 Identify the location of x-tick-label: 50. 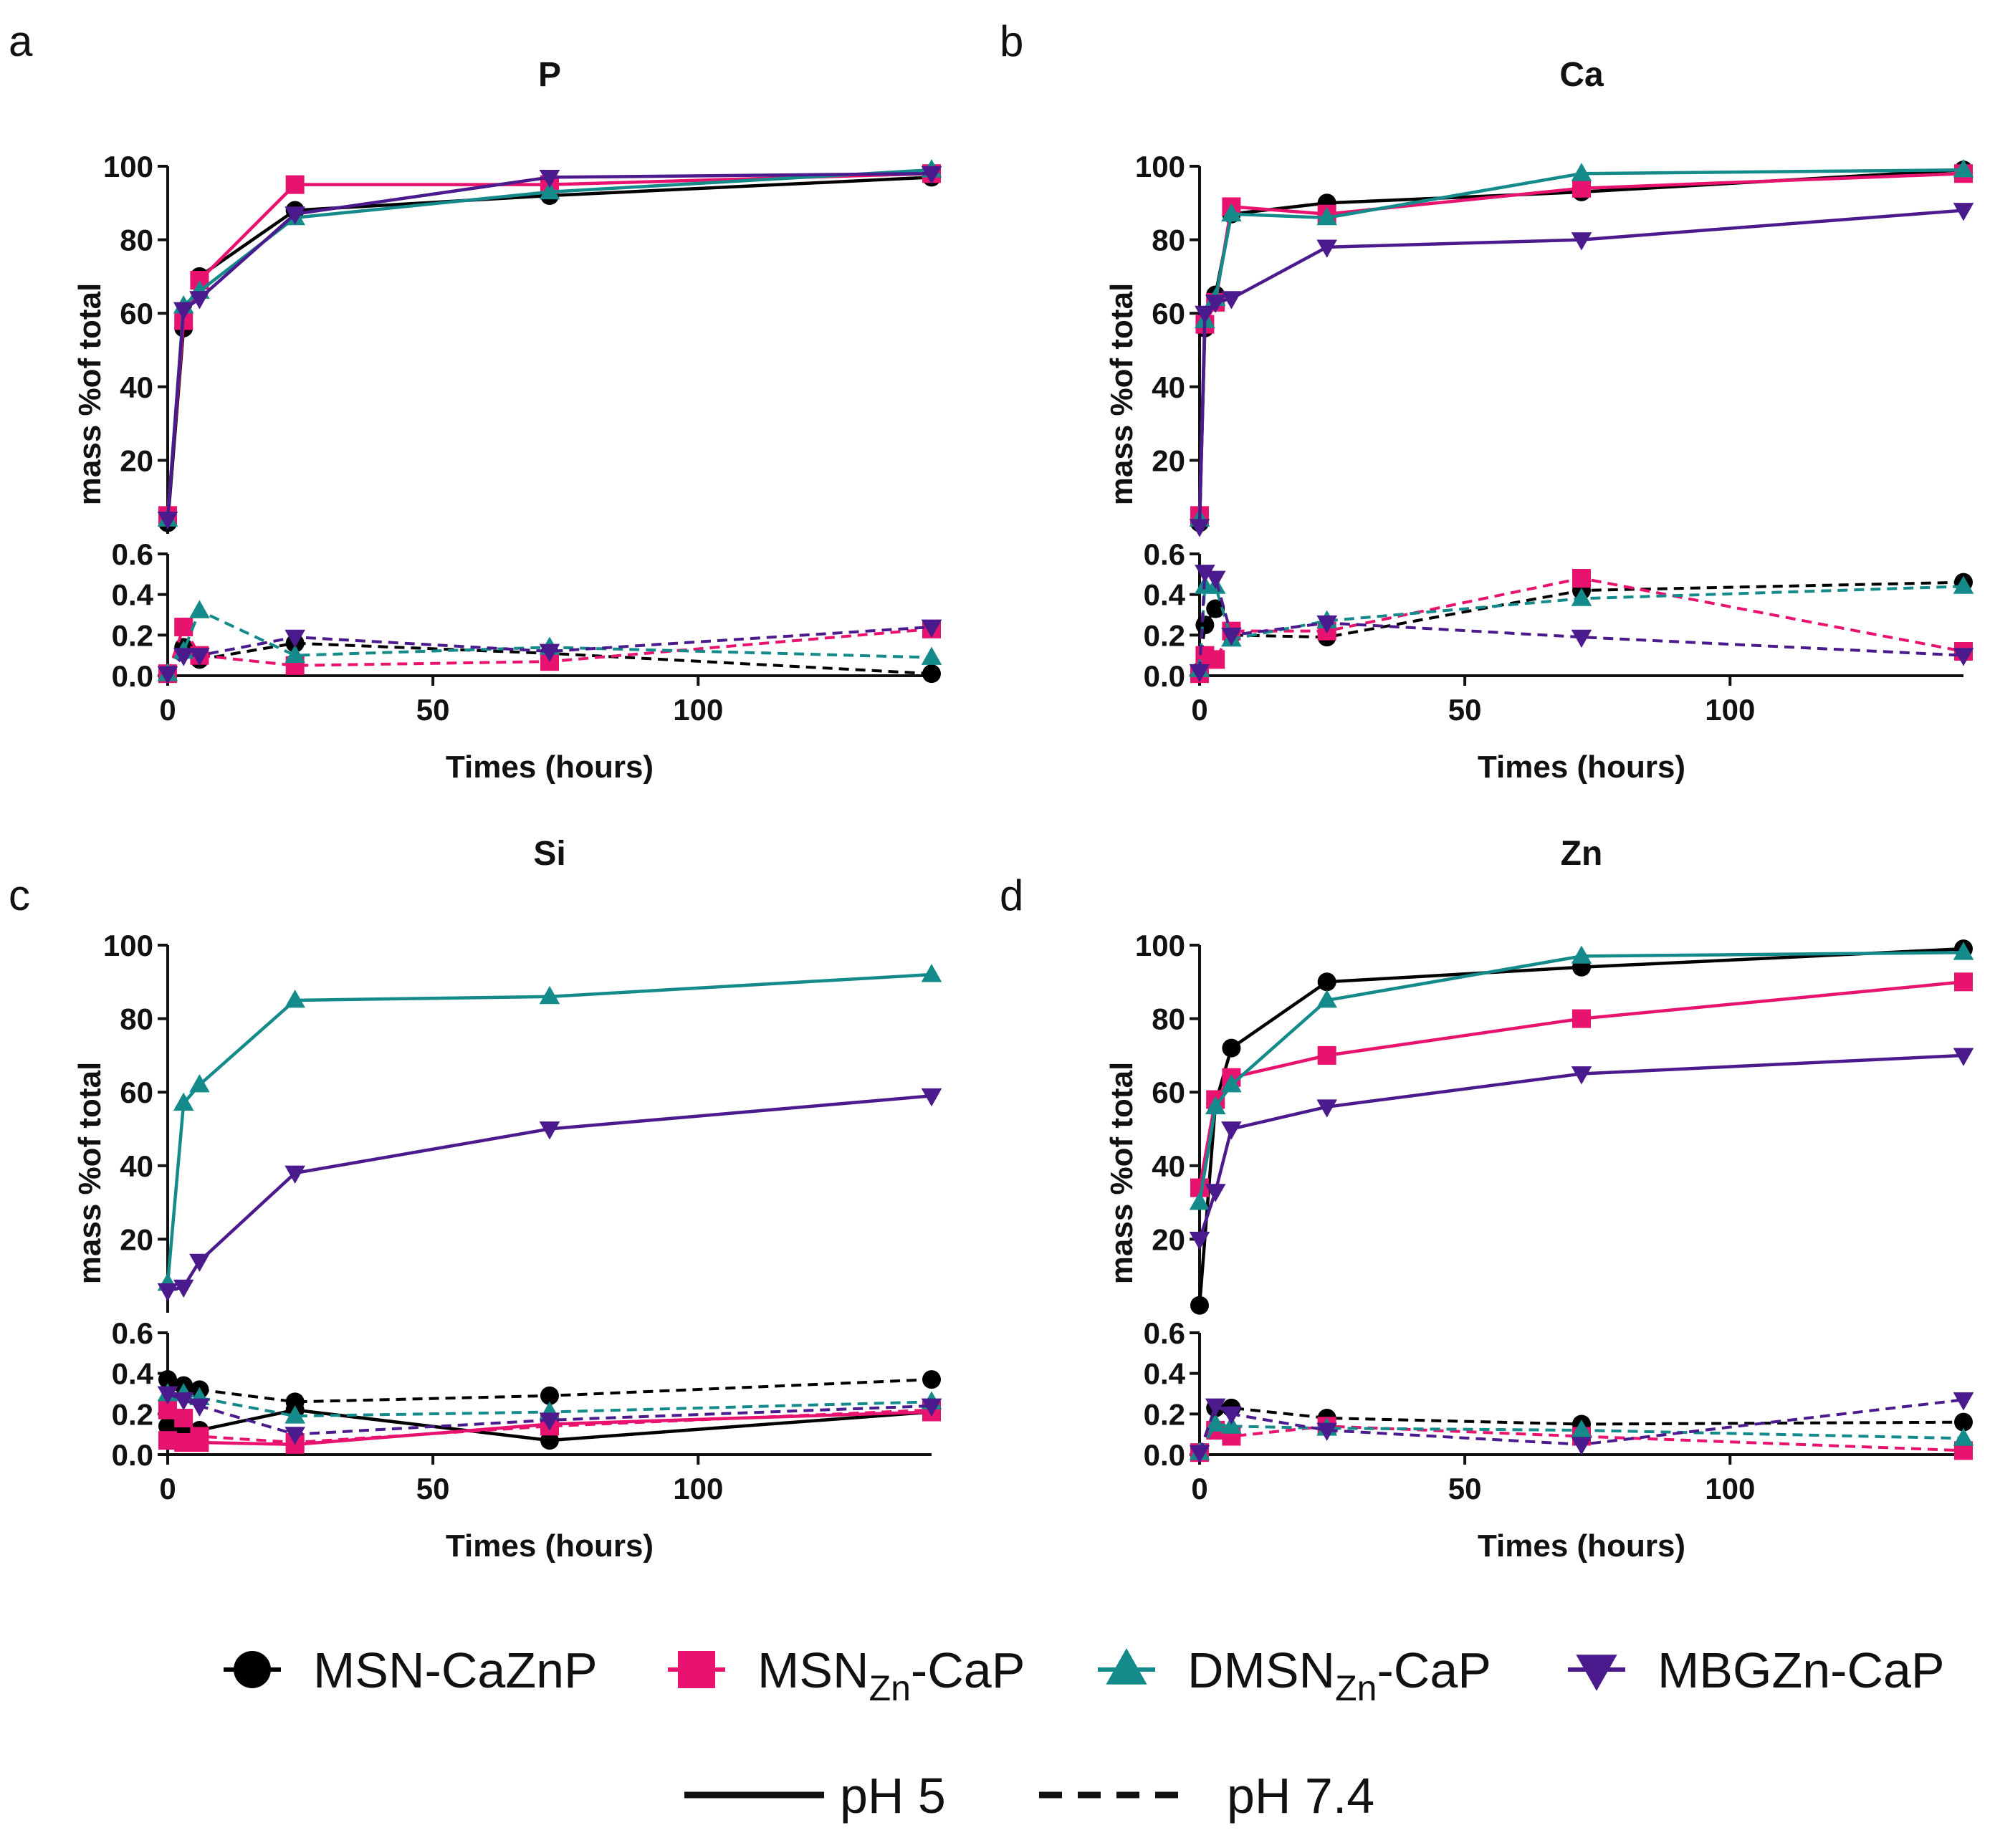
(1465, 710).